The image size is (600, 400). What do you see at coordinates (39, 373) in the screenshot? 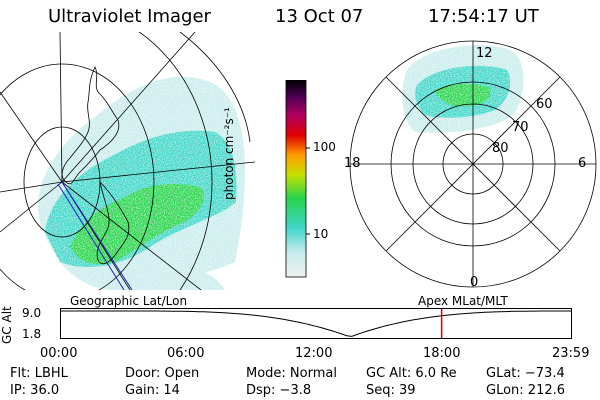
I see `status-filter: Flt: LBHL` at bounding box center [39, 373].